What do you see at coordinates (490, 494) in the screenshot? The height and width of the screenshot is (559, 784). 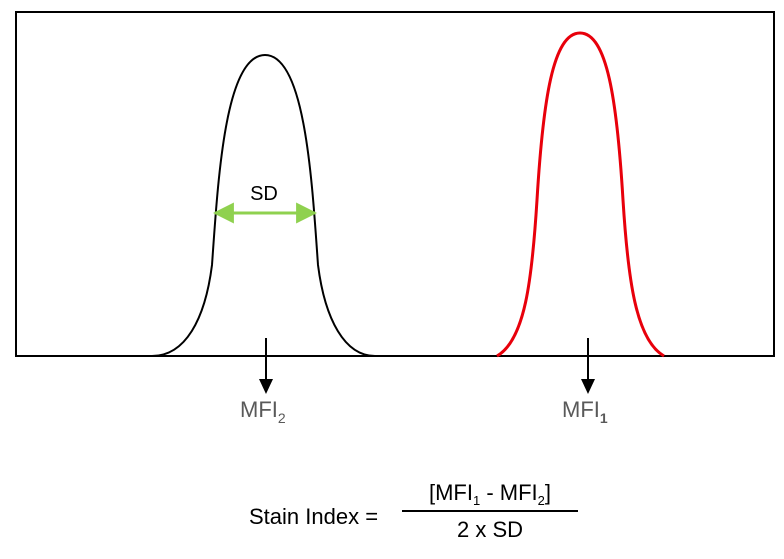 I see `formula-numerator: [MFI1 - MFI2]` at bounding box center [490, 494].